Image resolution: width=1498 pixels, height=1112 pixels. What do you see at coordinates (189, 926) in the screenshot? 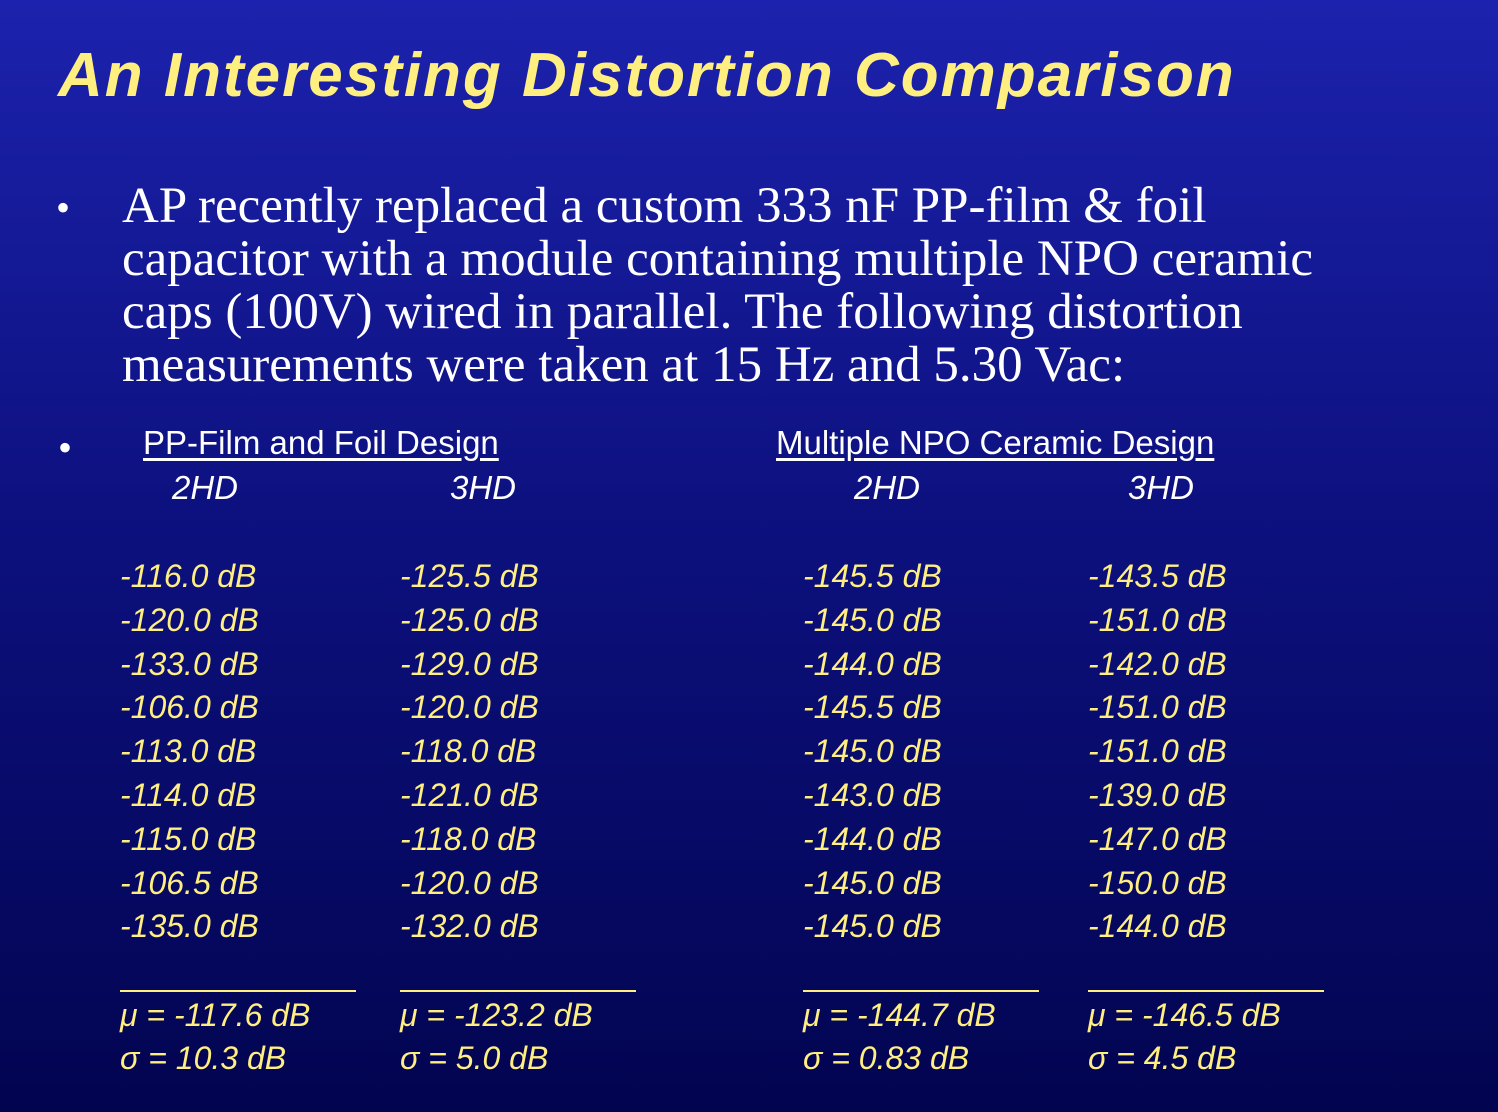
I see `measurement: -135.0 dB` at bounding box center [189, 926].